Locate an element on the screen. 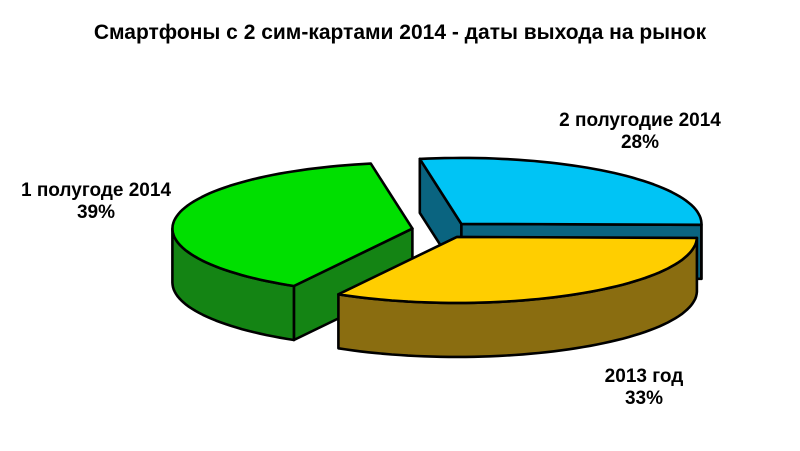 The width and height of the screenshot is (800, 451). pie-slice-1-top is located at coordinates (518, 270).